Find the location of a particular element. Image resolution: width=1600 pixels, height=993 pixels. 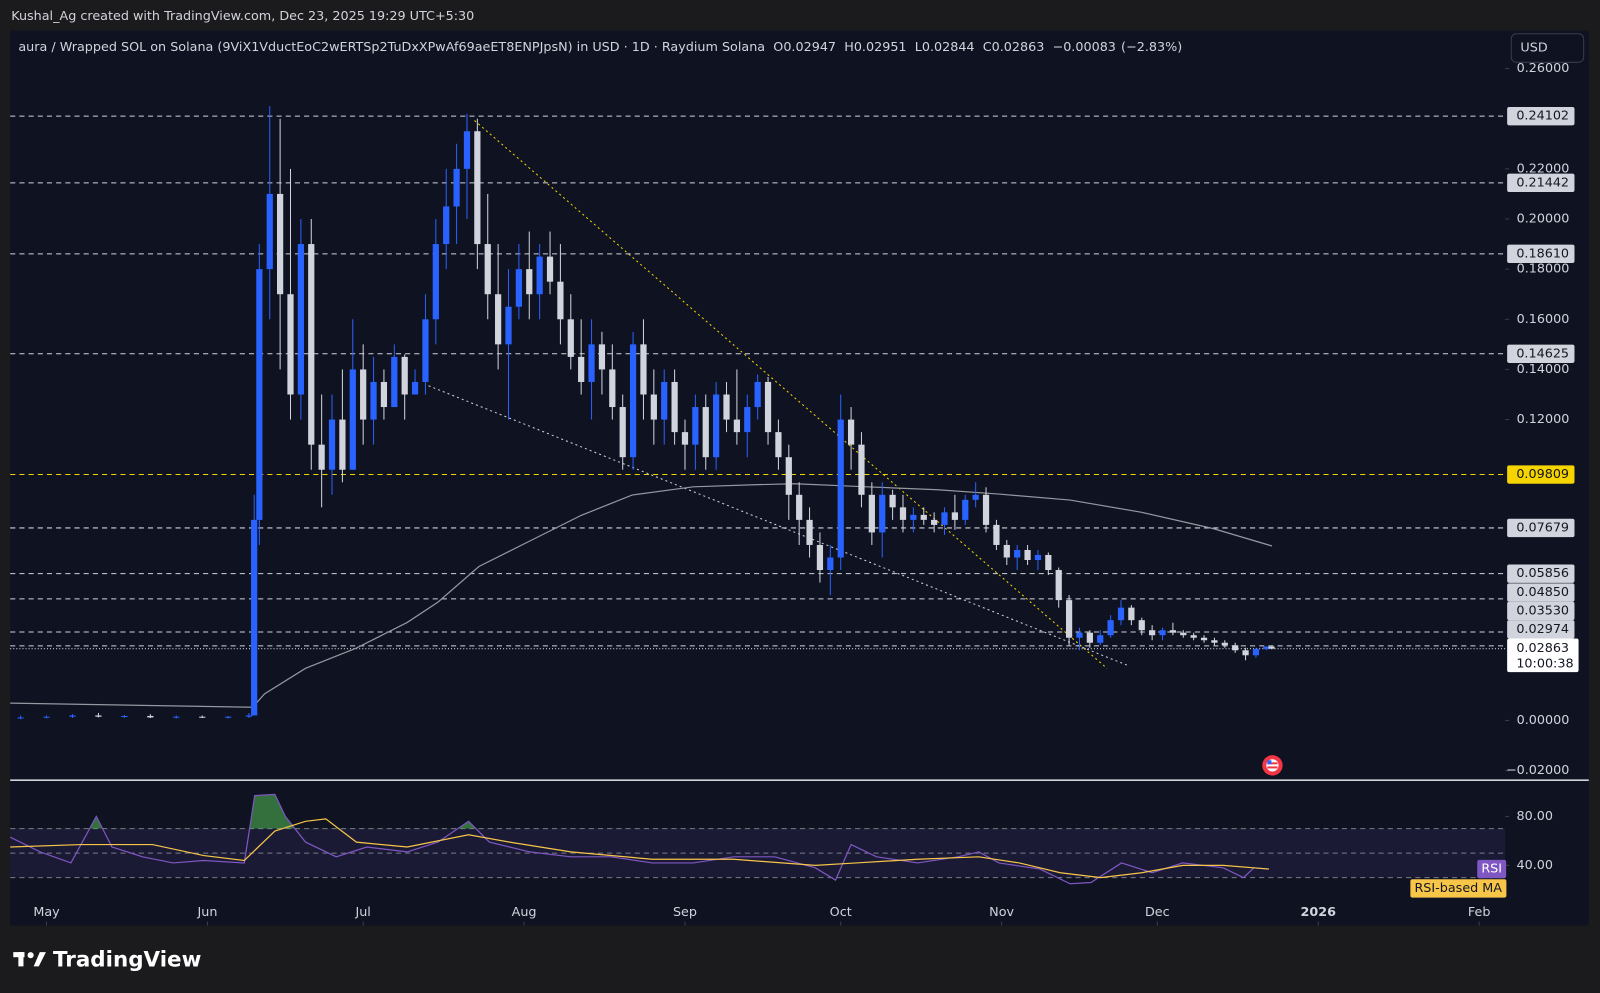

last-price-bg is located at coordinates (1543, 655).